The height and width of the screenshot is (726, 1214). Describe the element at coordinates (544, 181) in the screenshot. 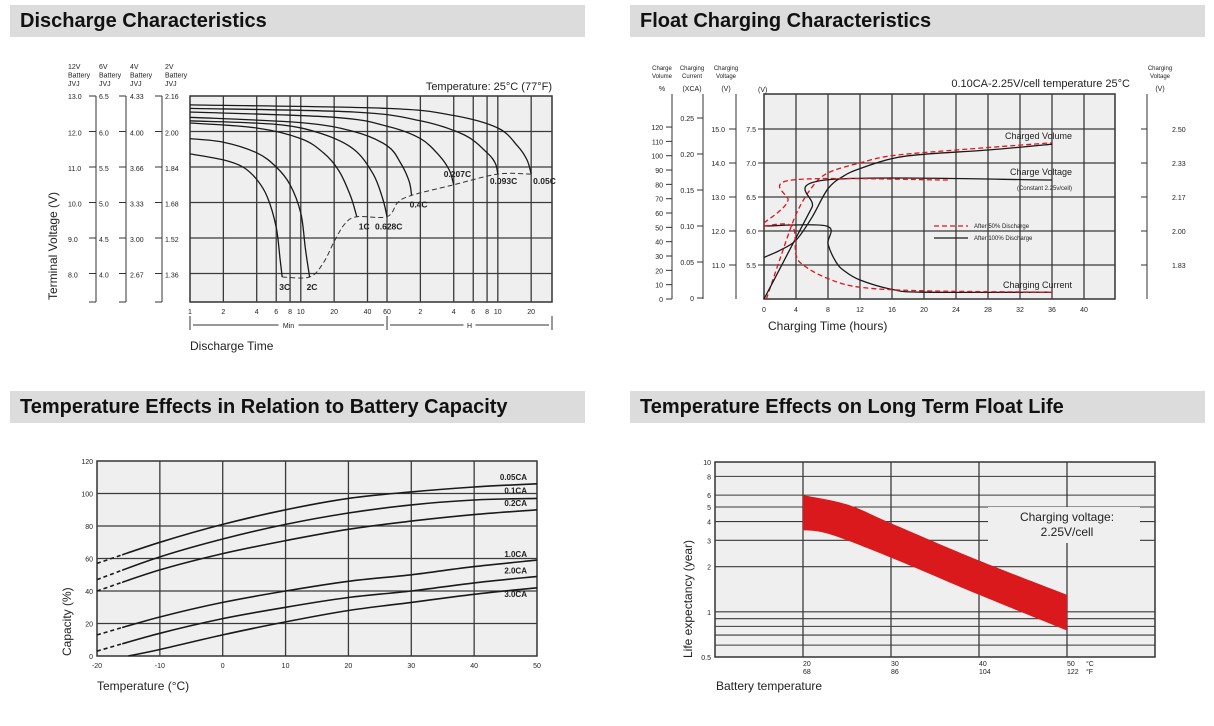

I see `series-label-0.05C: 0.05C` at that location.